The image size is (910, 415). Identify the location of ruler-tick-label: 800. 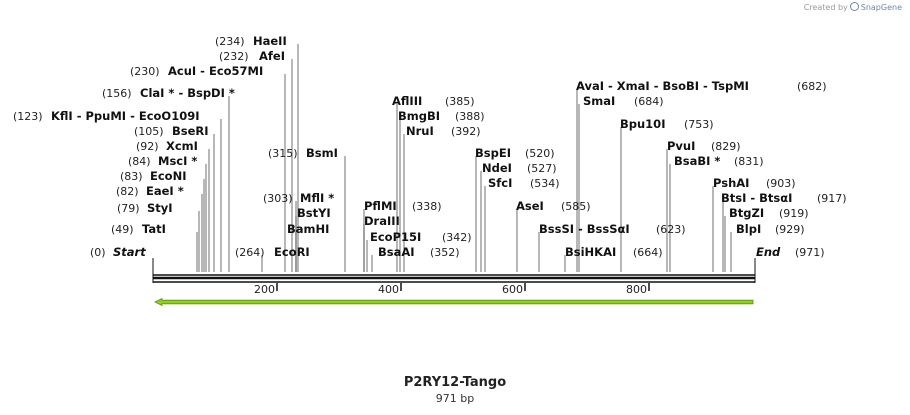
(636, 289).